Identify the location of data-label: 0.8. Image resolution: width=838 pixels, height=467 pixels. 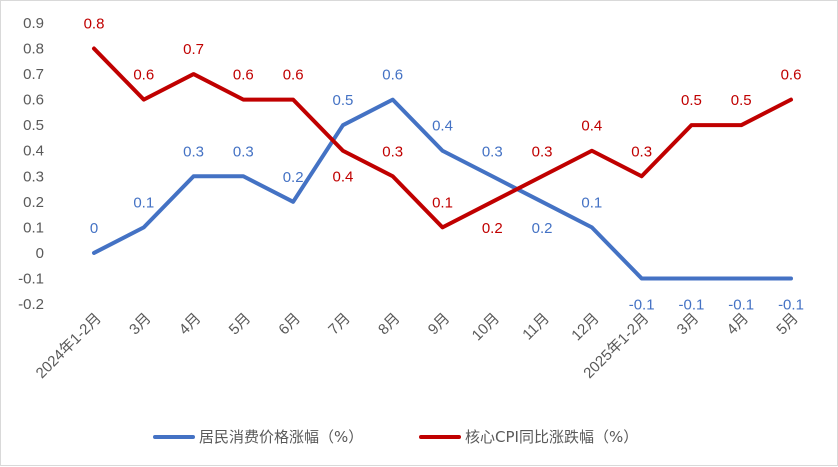
(94, 24).